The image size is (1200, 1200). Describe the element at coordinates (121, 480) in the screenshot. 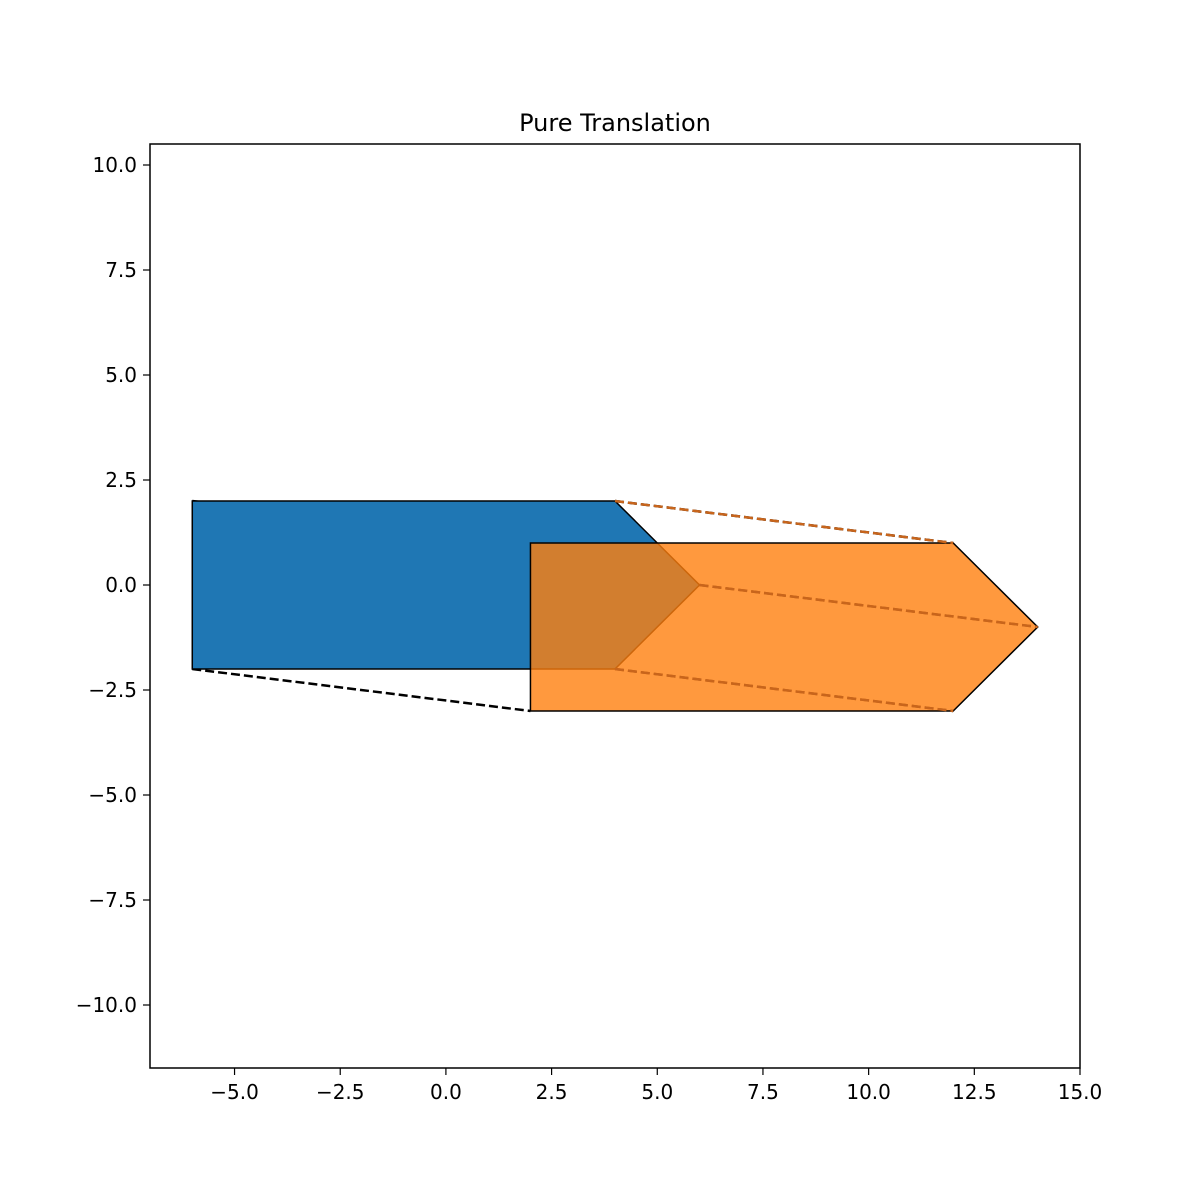

I see `y-tick-label: 2.5` at that location.